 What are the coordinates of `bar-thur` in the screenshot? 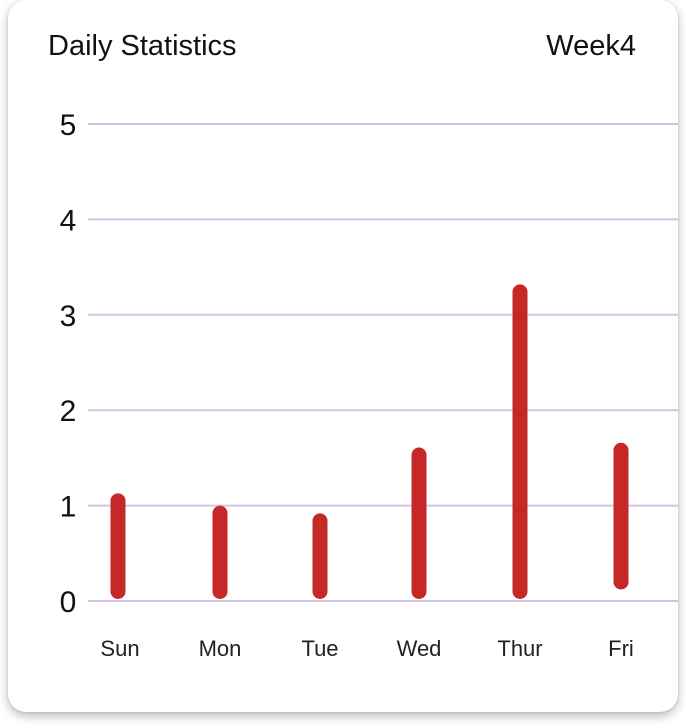 It's located at (520, 441).